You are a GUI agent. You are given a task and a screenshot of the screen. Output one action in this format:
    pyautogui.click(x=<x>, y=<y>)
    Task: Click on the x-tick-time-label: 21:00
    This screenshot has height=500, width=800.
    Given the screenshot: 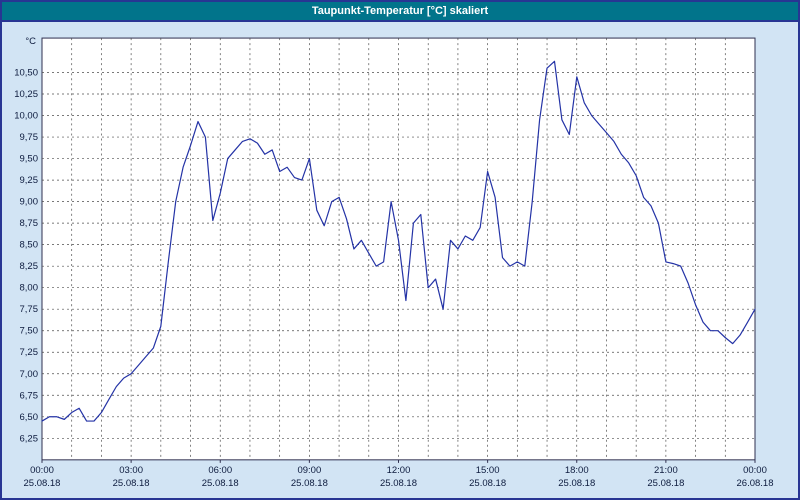 What is the action you would take?
    pyautogui.click(x=666, y=470)
    